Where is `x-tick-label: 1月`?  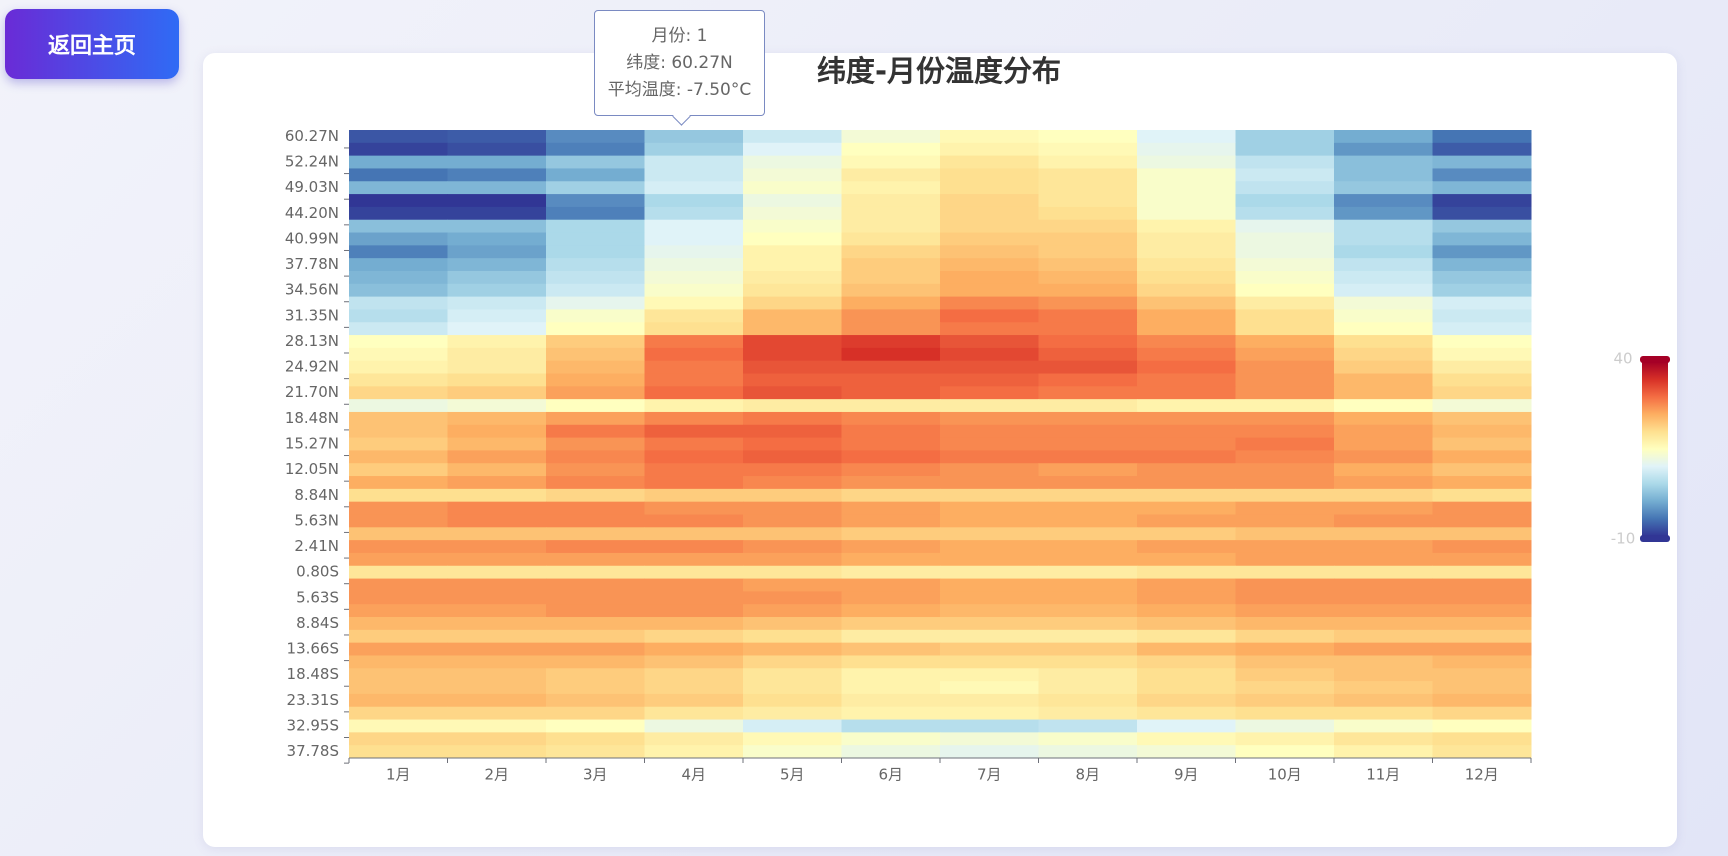
x-tick-label: 1月 is located at coordinates (398, 775).